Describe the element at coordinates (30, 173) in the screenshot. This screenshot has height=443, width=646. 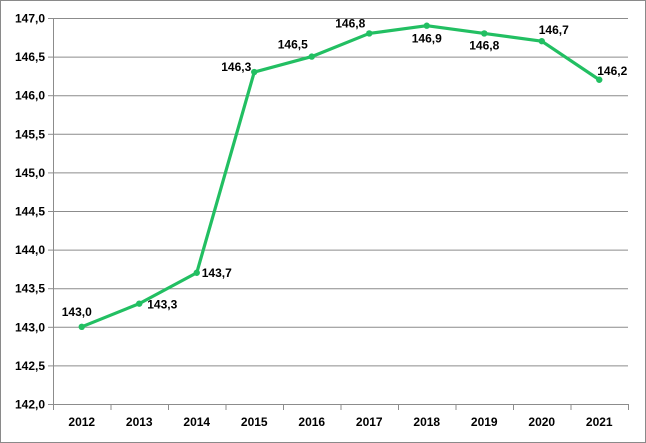
I see `y-axis-tick-label: 145,0` at that location.